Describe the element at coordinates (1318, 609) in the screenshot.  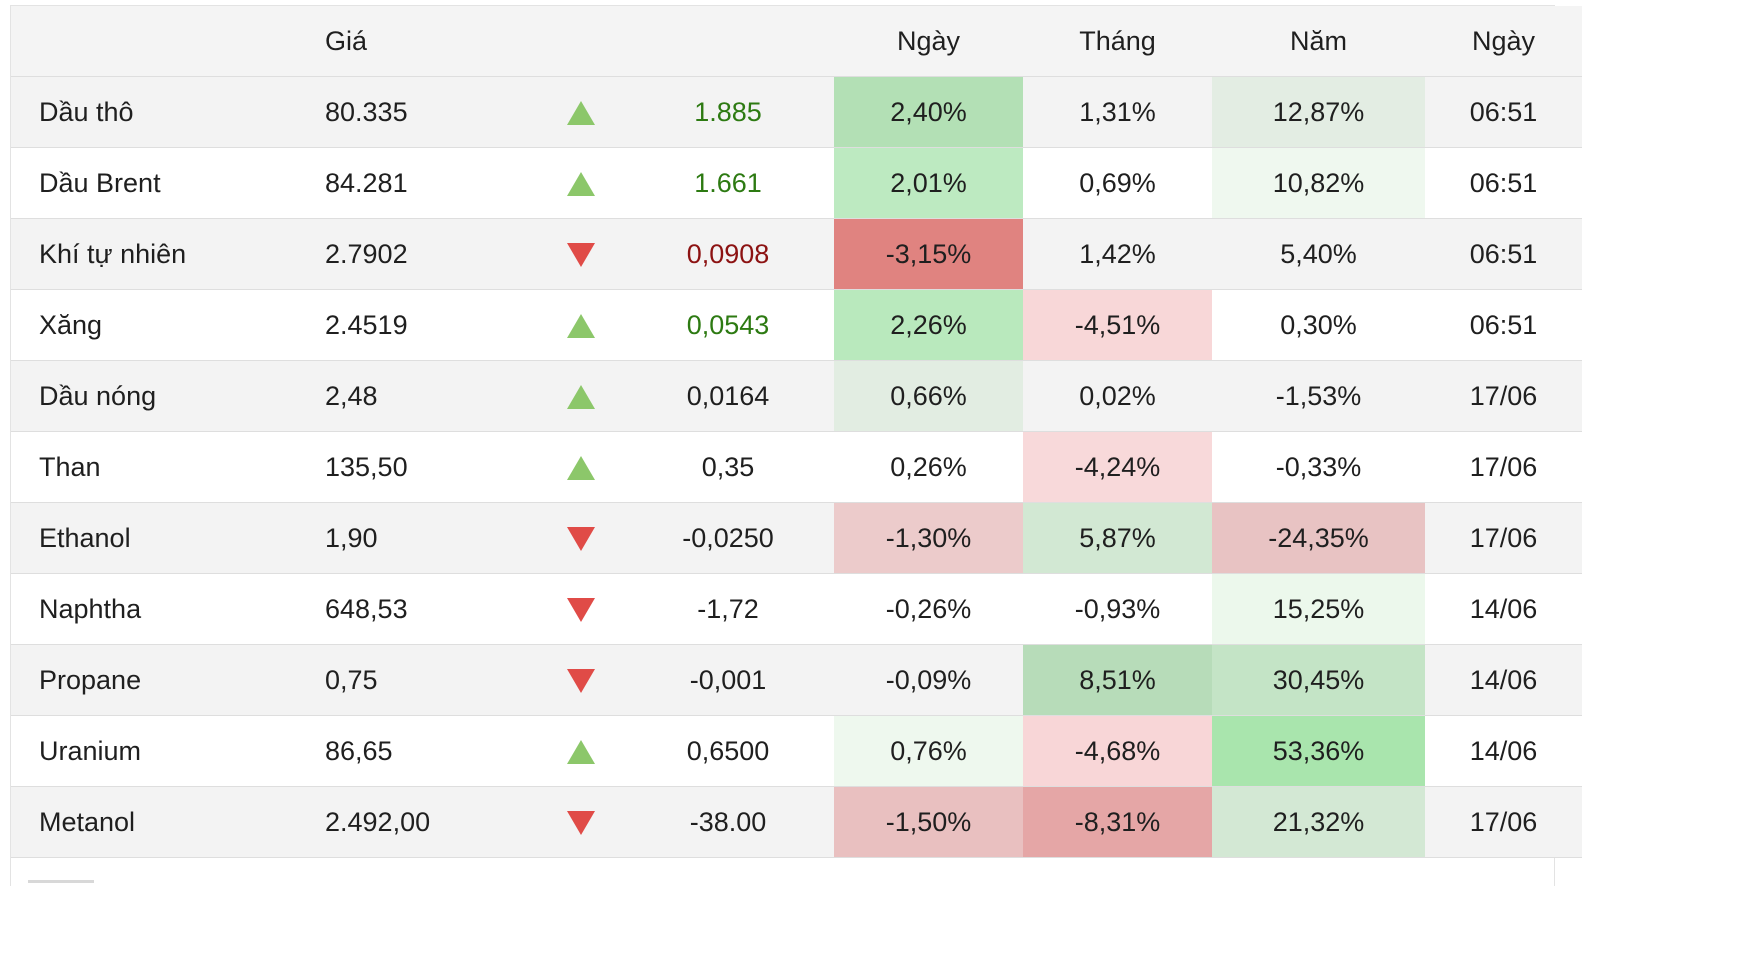
I see `year-change-cell: 15,25%` at that location.